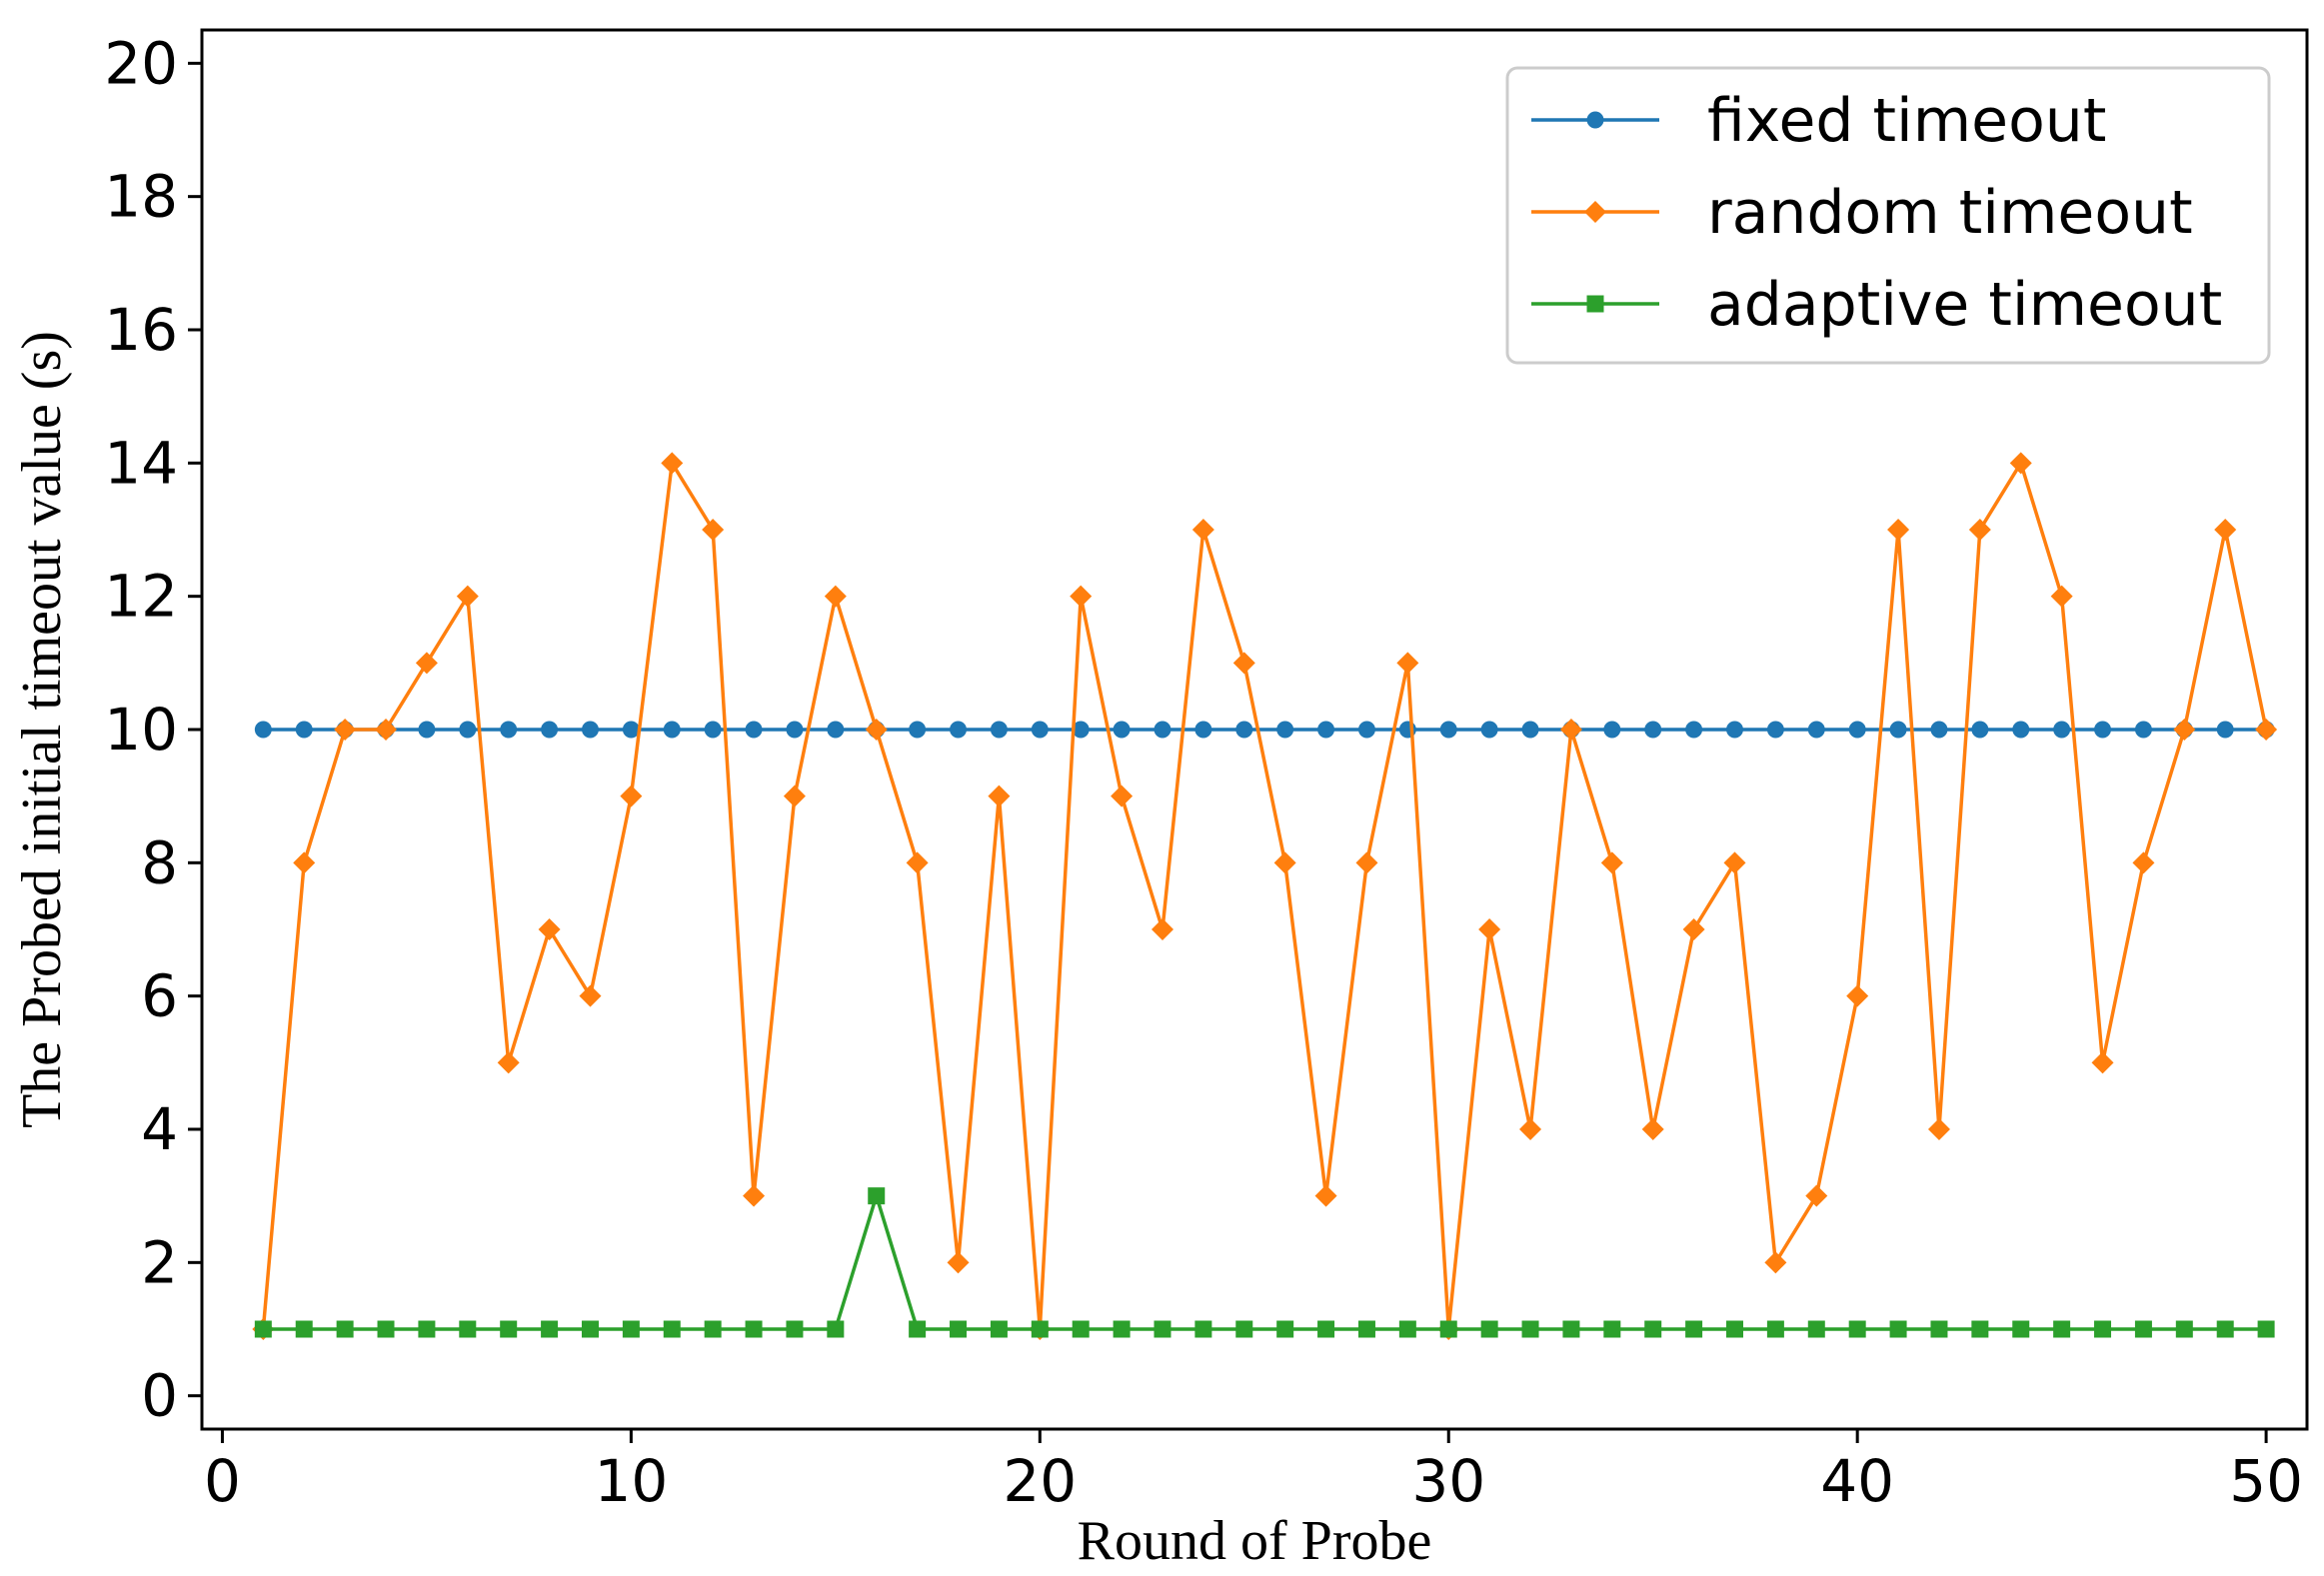 The height and width of the screenshot is (1576, 2324). What do you see at coordinates (141, 463) in the screenshot?
I see `y-tick-label: 14` at bounding box center [141, 463].